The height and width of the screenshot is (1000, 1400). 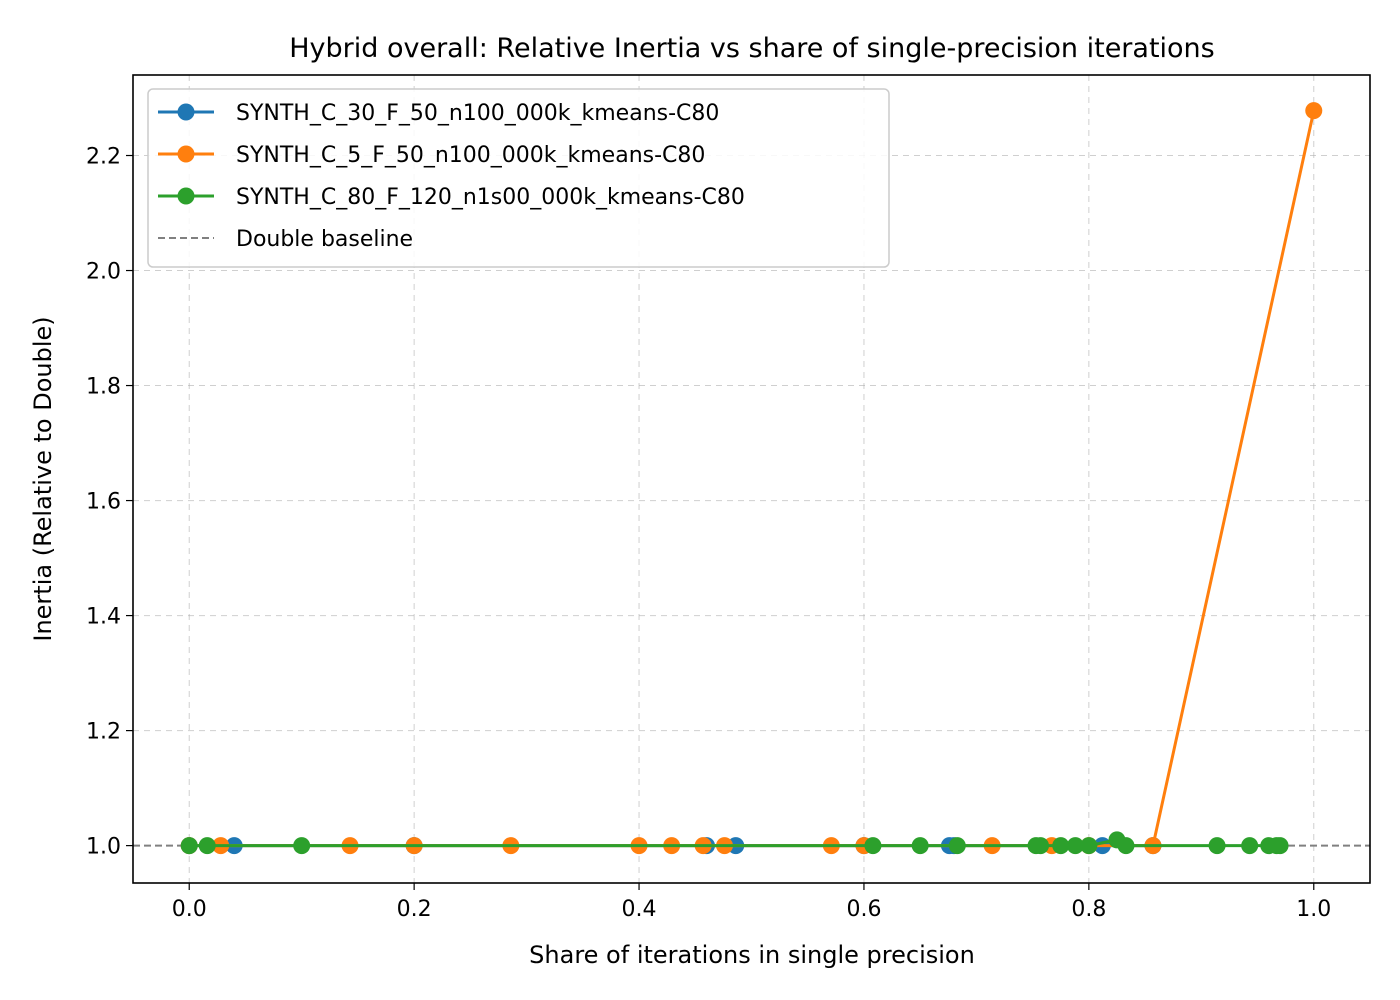 What do you see at coordinates (490, 197) in the screenshot?
I see `legend-label: SYNTH_C_80_F_120_n1s00_000k_kmeans-C80` at bounding box center [490, 197].